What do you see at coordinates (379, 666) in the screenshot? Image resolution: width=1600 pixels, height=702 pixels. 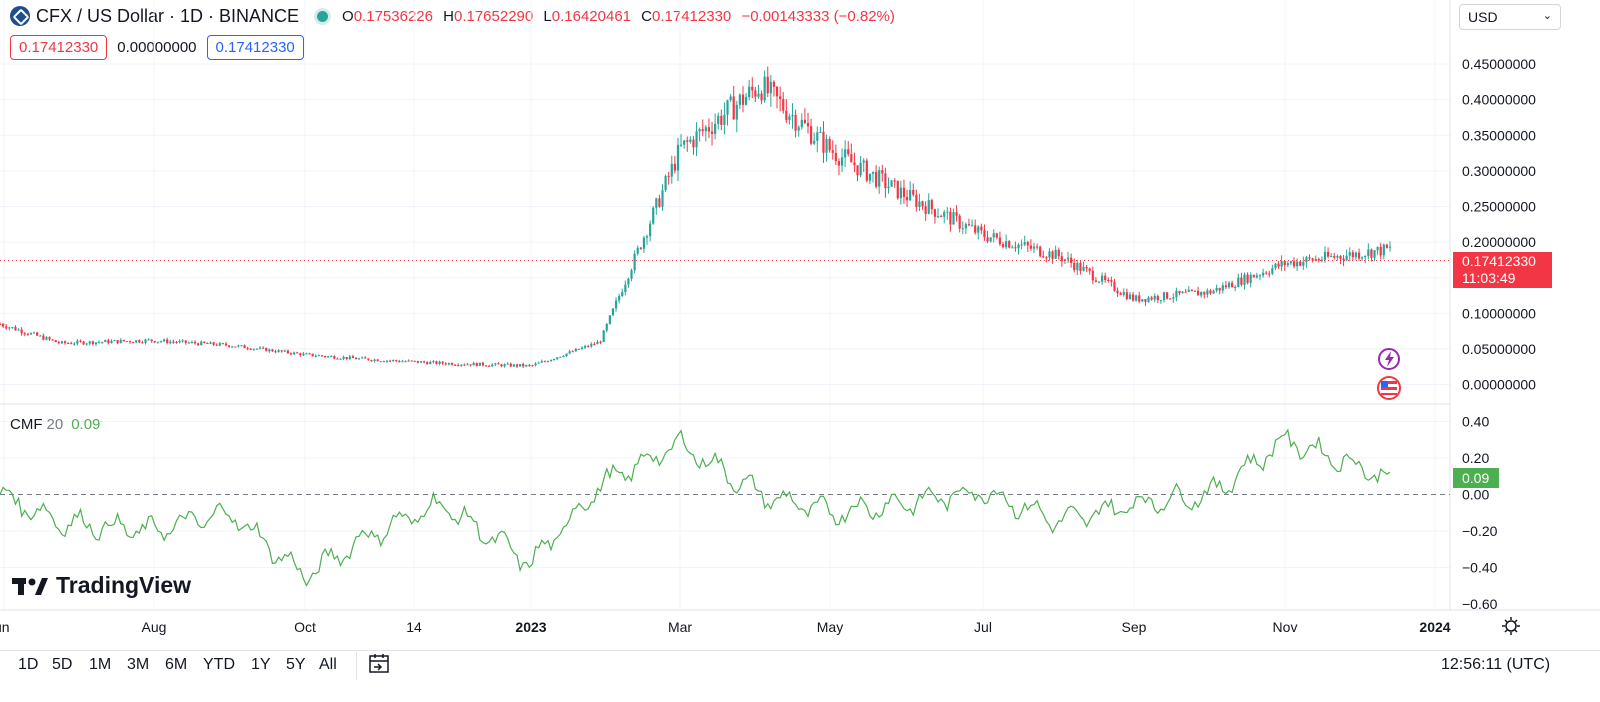 I see `goto-date-icon` at bounding box center [379, 666].